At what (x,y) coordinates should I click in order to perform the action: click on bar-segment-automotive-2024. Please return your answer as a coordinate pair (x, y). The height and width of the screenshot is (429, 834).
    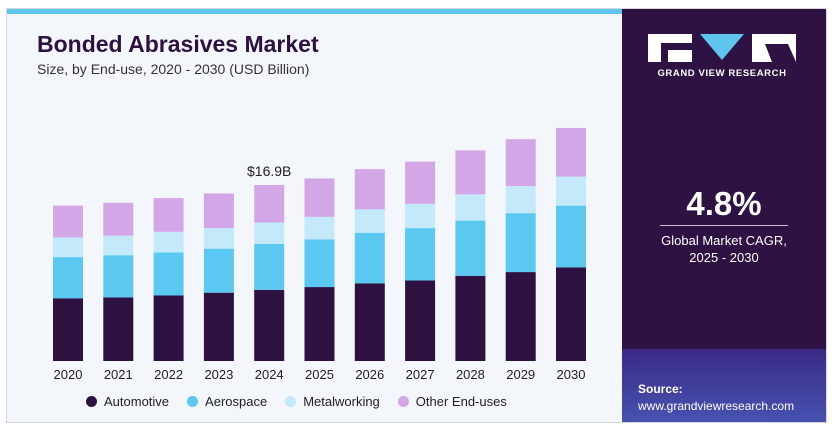
    Looking at the image, I should click on (269, 325).